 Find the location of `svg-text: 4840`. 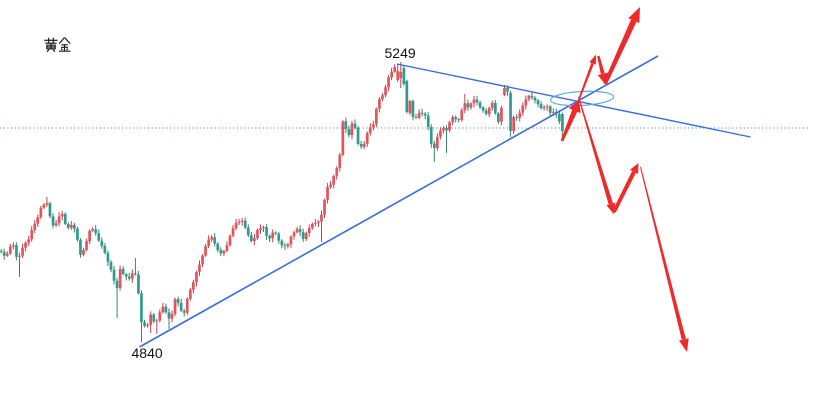

svg-text: 4840 is located at coordinates (147, 353).